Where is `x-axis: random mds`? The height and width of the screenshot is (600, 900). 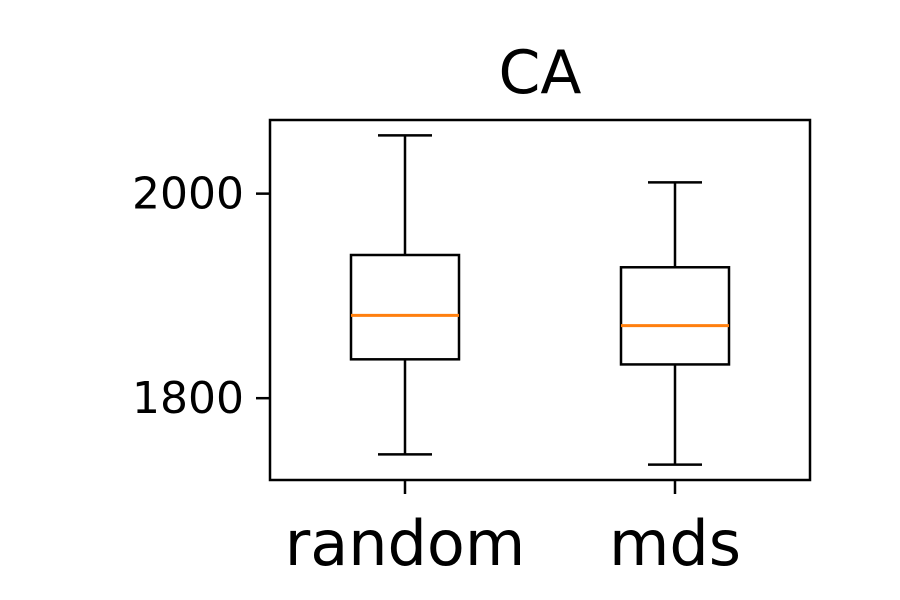
x-axis: random mds is located at coordinates (513, 530).